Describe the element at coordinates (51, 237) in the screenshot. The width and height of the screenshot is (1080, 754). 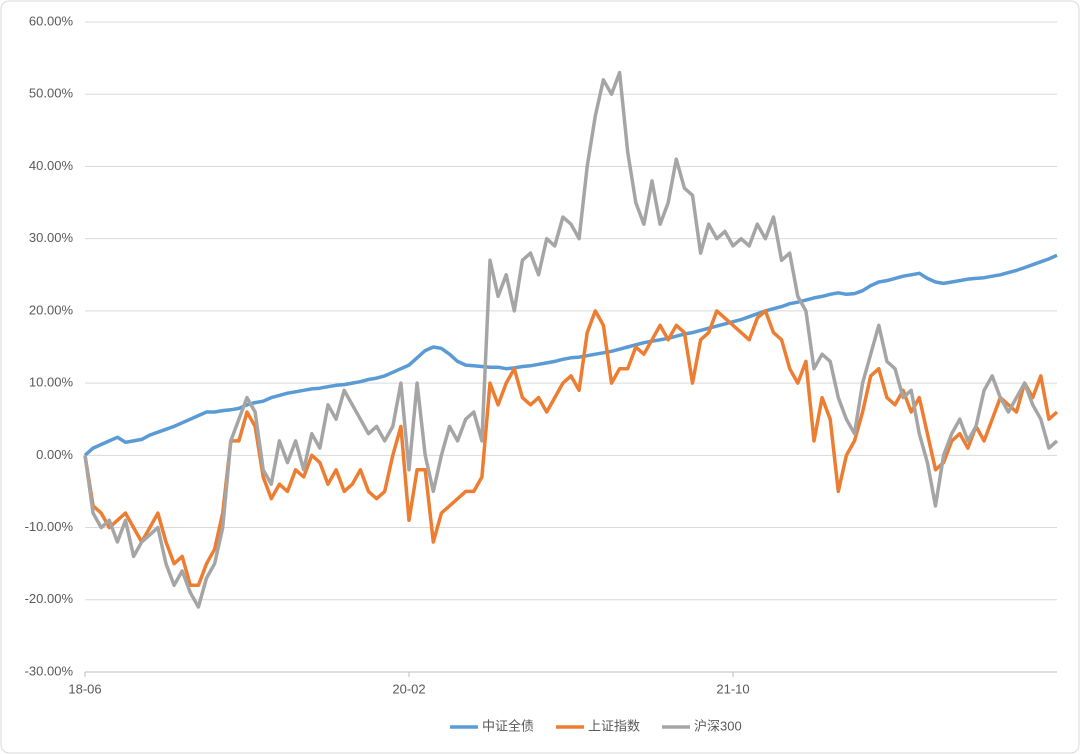
I see `y-tick-label: 30.00%` at that location.